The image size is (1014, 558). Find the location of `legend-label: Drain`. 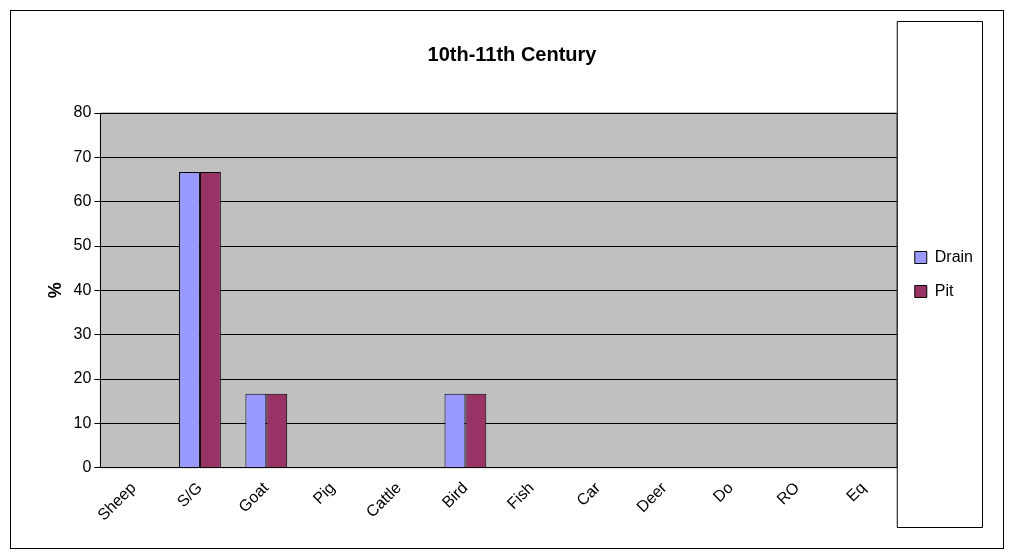

legend-label: Drain is located at coordinates (953, 256).